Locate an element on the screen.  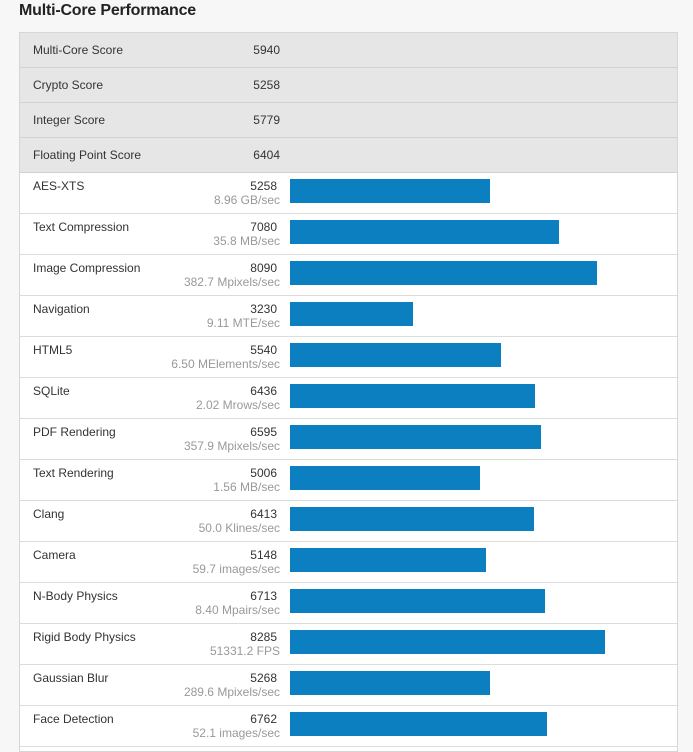
benchmark-name: N-Body Physics is located at coordinates (75, 596).